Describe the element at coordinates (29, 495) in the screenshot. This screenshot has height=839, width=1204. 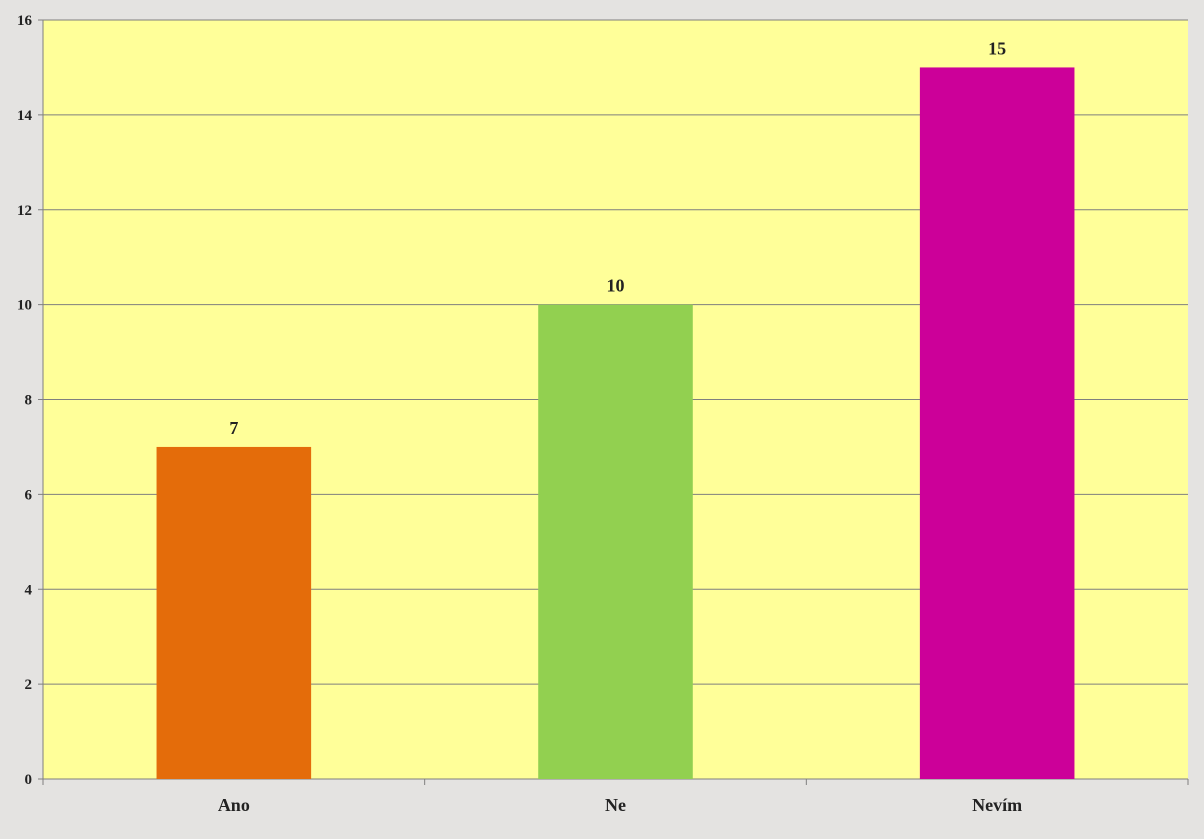
I see `y-tick-label: 6` at that location.